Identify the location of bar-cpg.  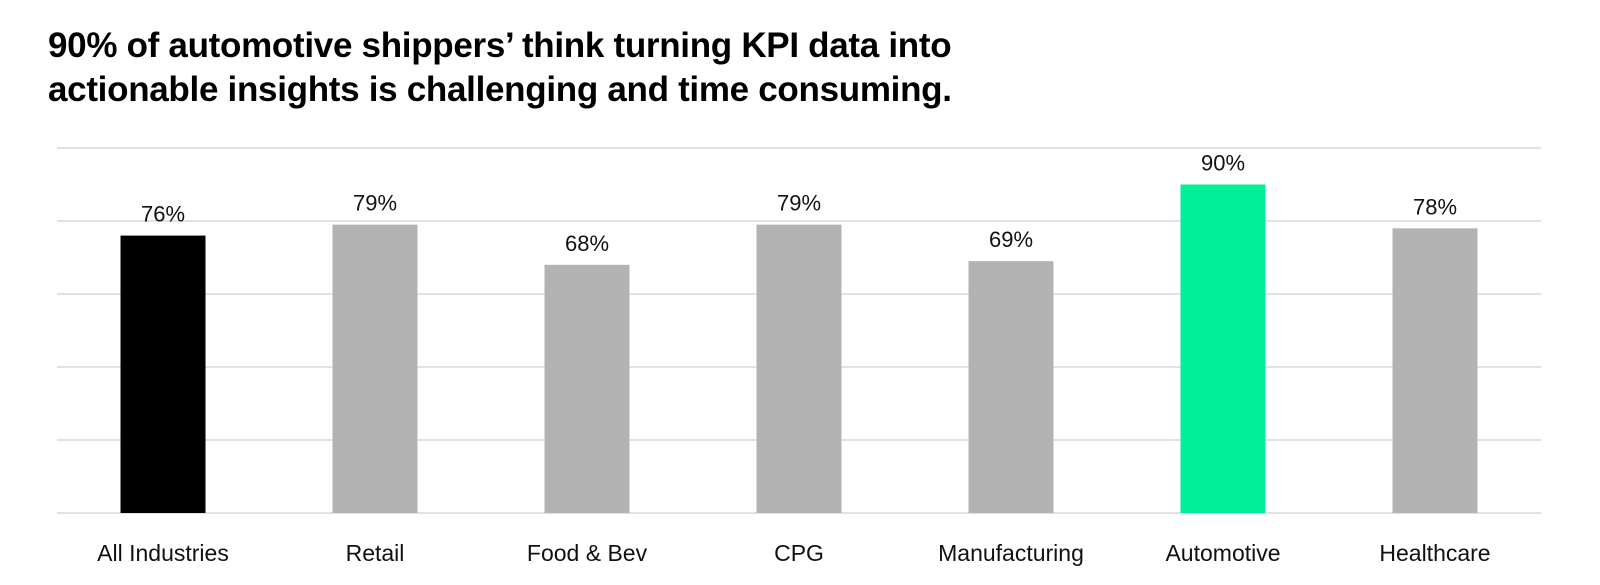
(799, 368).